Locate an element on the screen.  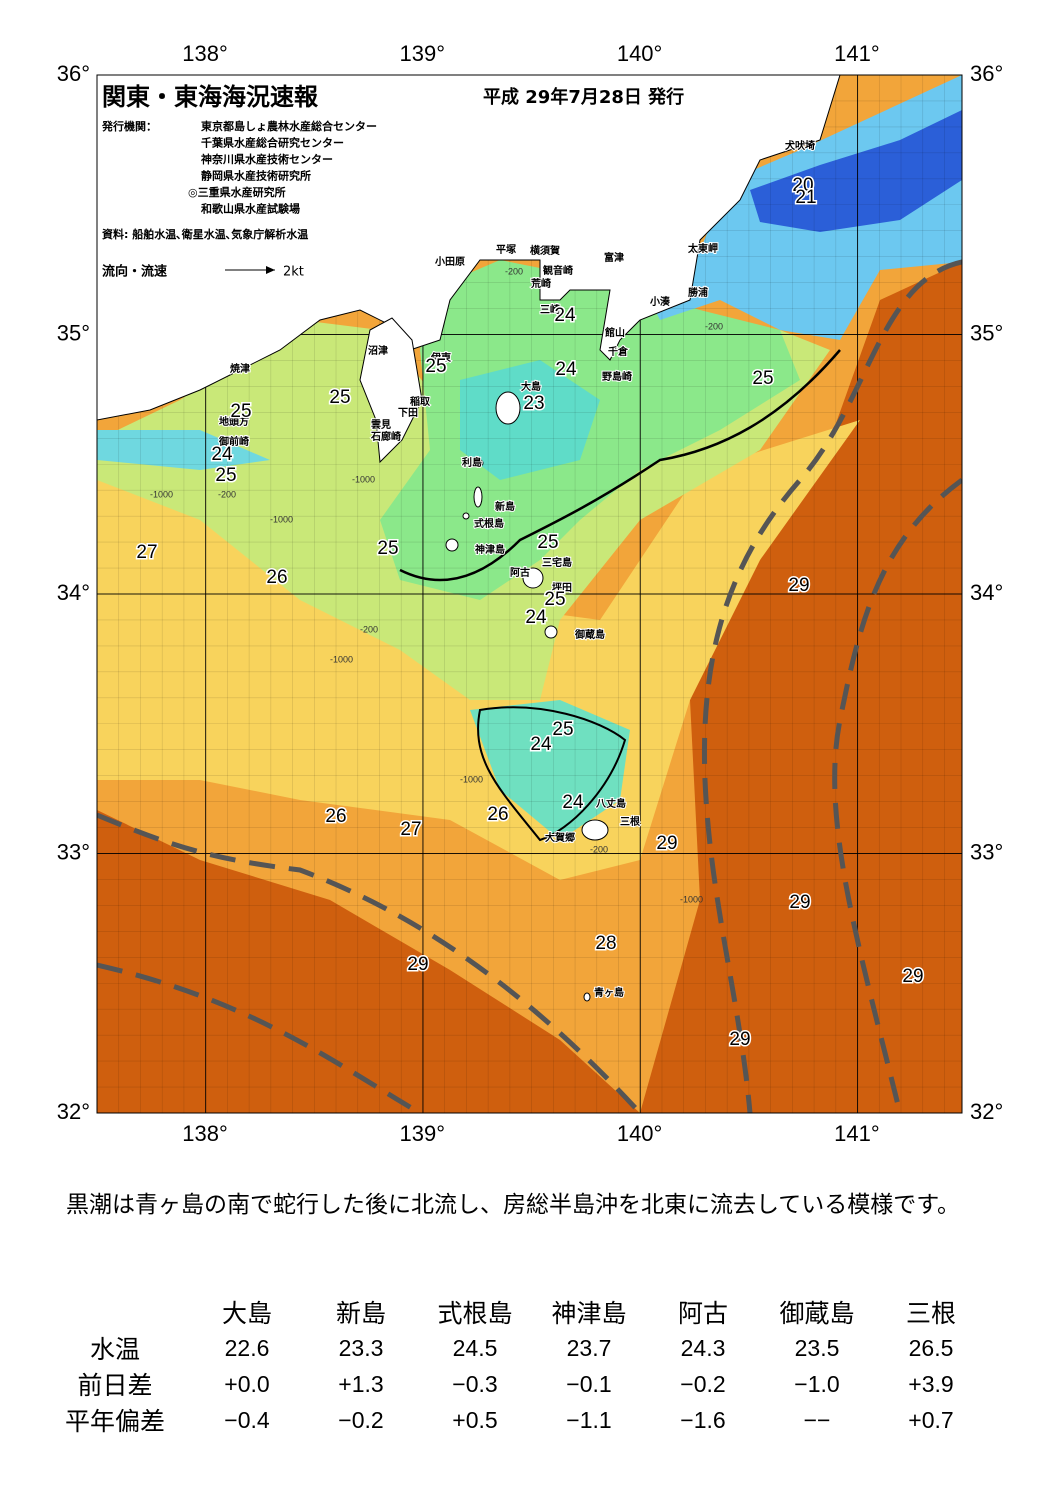
title: 関東・東海海況速報 is located at coordinates (210, 97).